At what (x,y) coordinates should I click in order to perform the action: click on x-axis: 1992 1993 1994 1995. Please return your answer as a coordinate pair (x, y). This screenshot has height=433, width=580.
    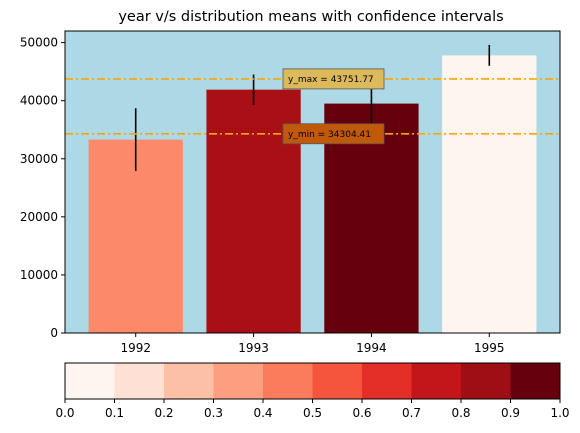
    Looking at the image, I should click on (312, 344).